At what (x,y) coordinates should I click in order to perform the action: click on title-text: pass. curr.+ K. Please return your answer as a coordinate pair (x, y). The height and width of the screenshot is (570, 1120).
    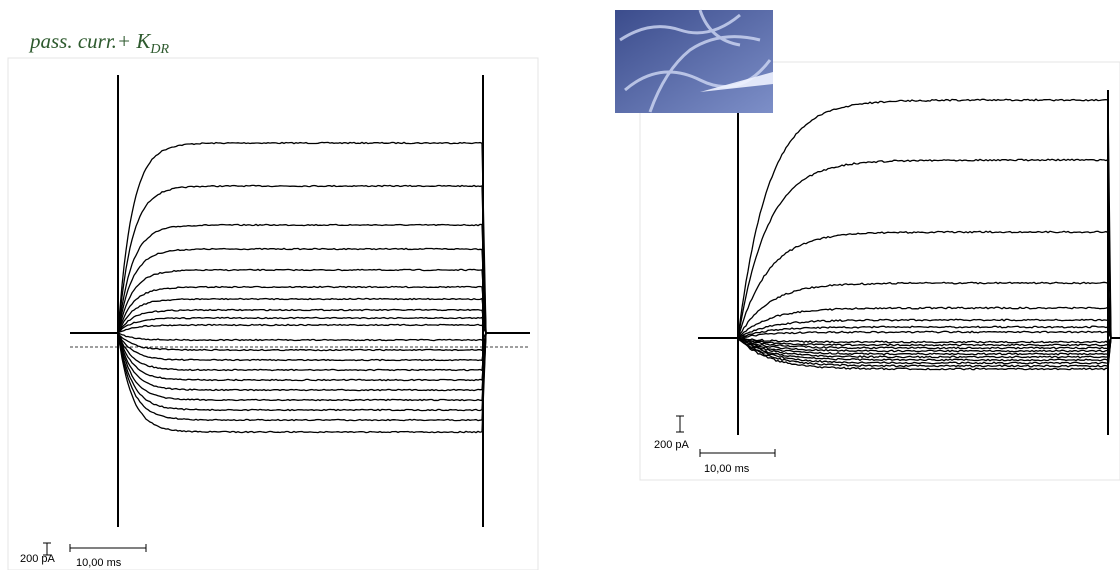
    Looking at the image, I should click on (89, 41).